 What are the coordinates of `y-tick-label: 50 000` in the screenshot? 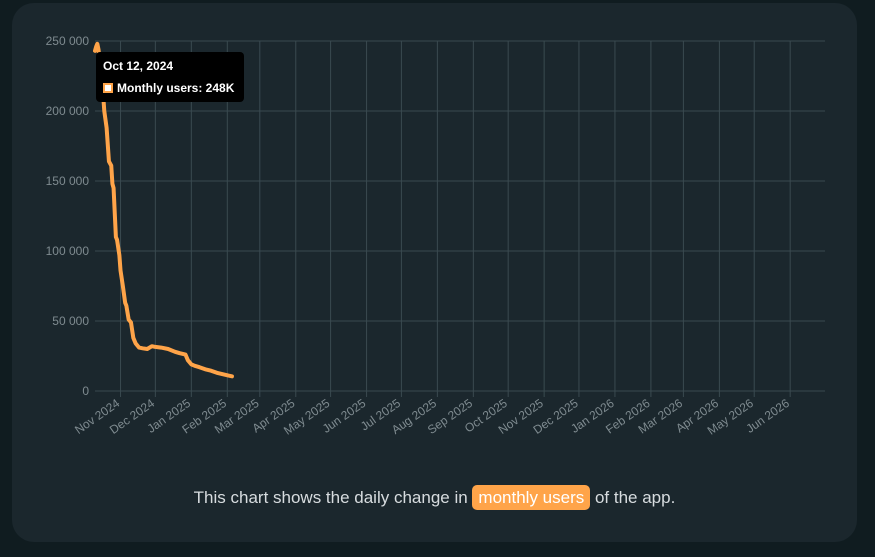 It's located at (70, 321).